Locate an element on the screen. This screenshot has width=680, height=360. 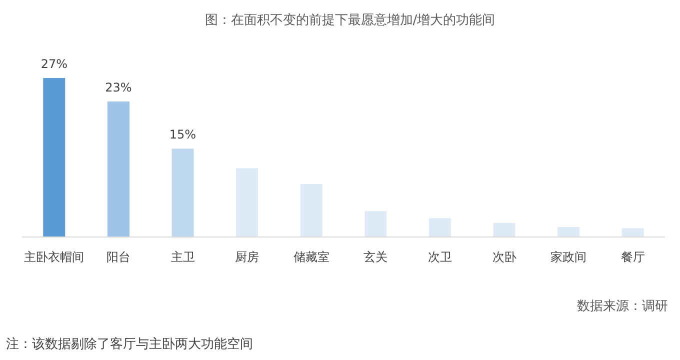
data-label: 27% is located at coordinates (54, 64).